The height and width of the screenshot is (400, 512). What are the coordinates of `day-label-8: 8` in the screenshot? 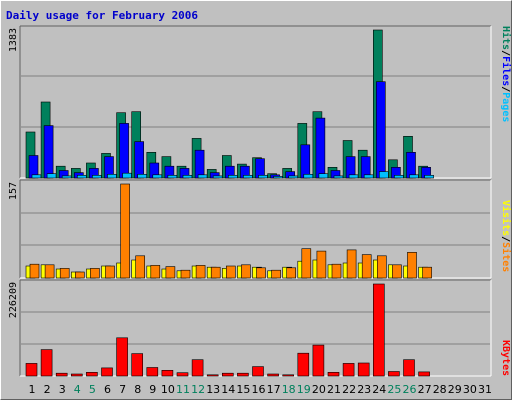 It's located at (137, 389).